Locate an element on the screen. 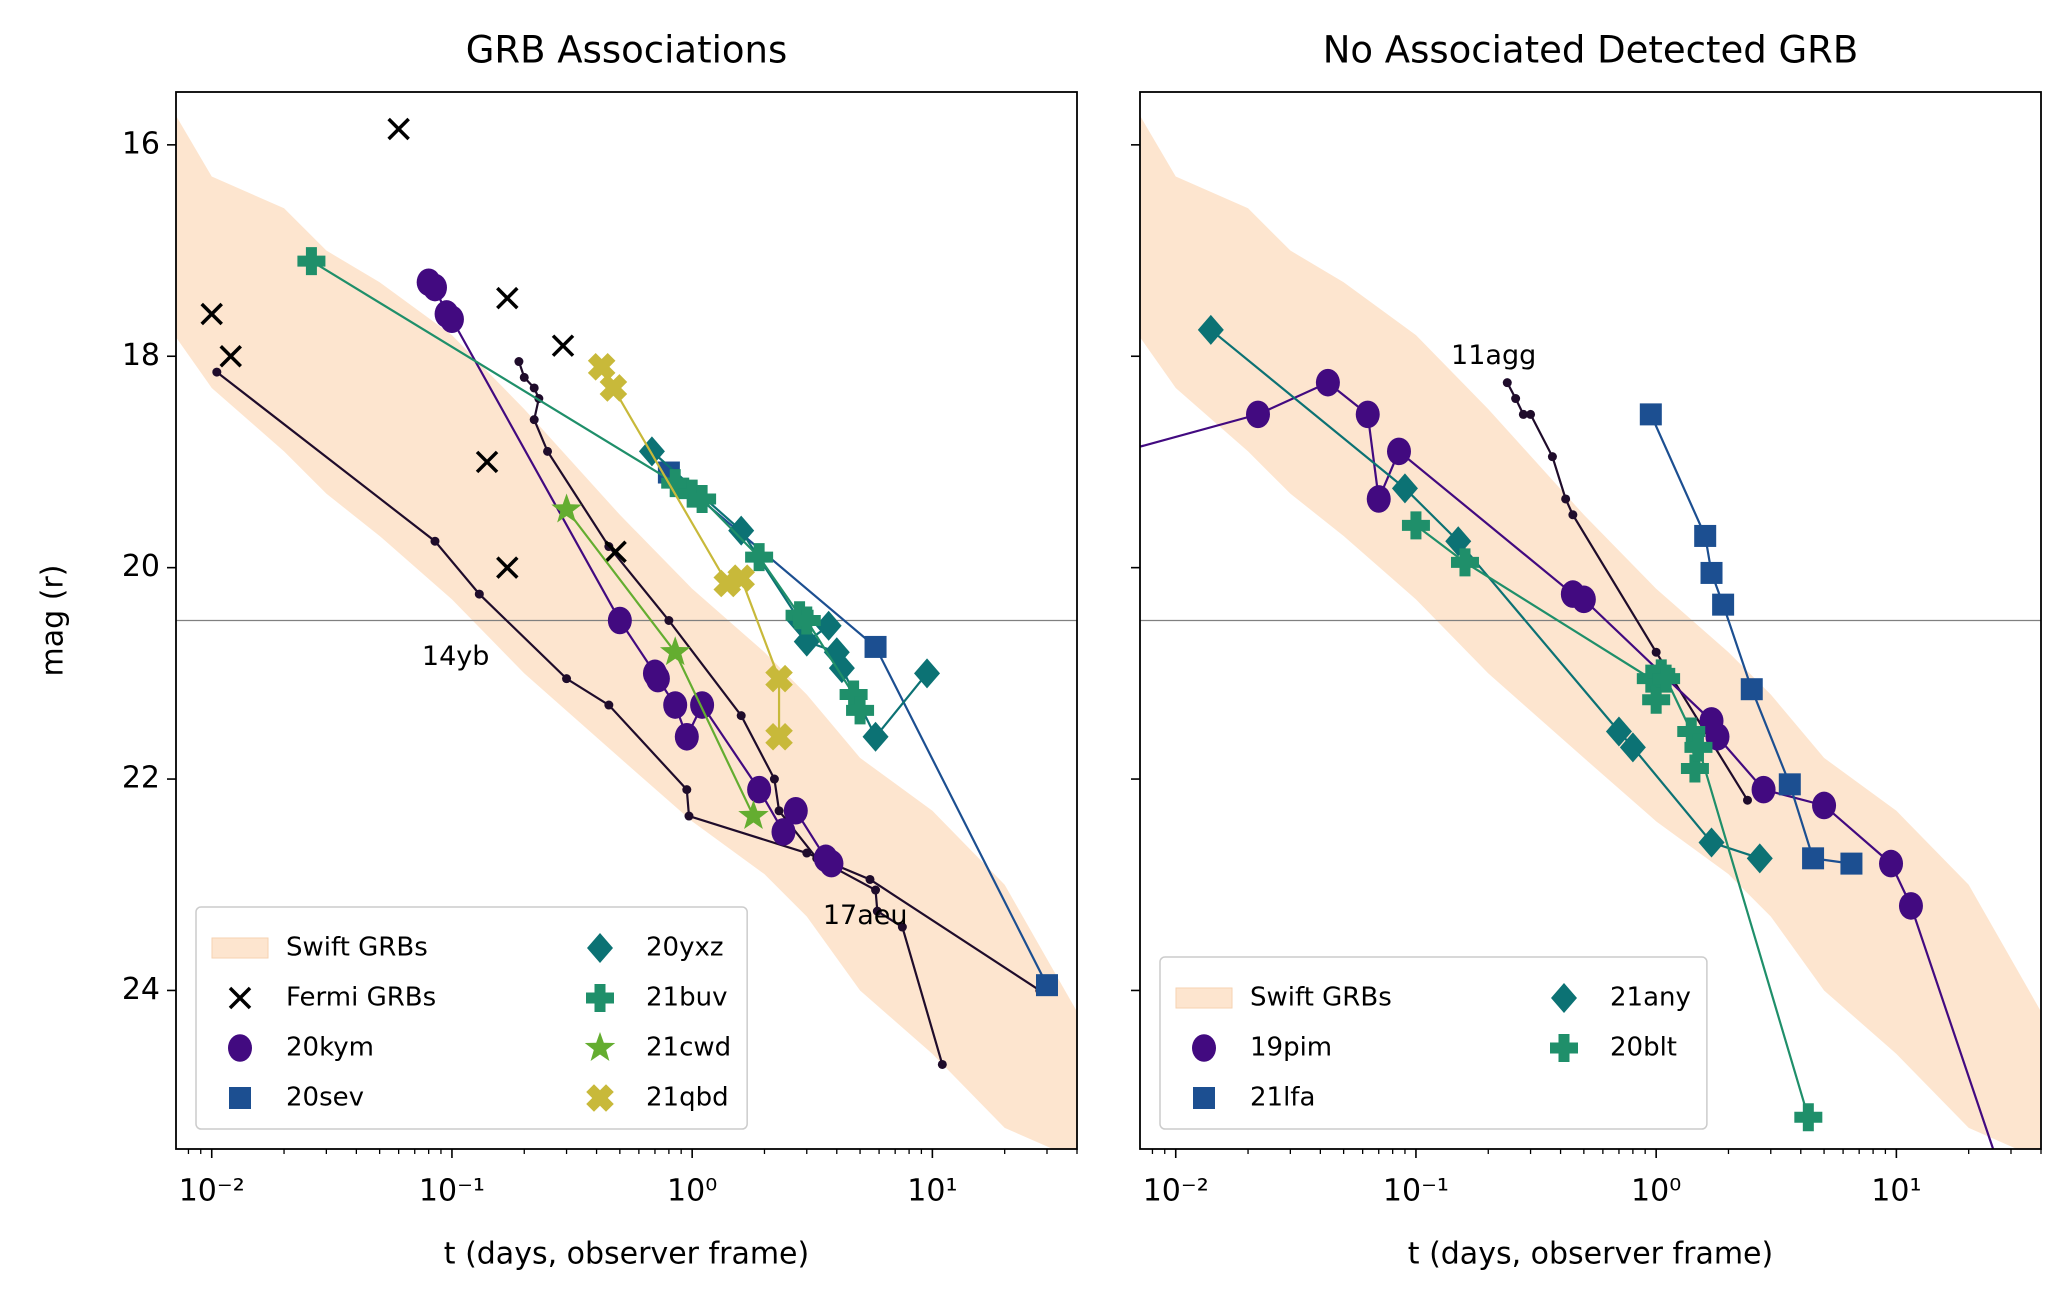 The height and width of the screenshot is (1302, 2061). legend-label: 21cwd is located at coordinates (688, 1048).